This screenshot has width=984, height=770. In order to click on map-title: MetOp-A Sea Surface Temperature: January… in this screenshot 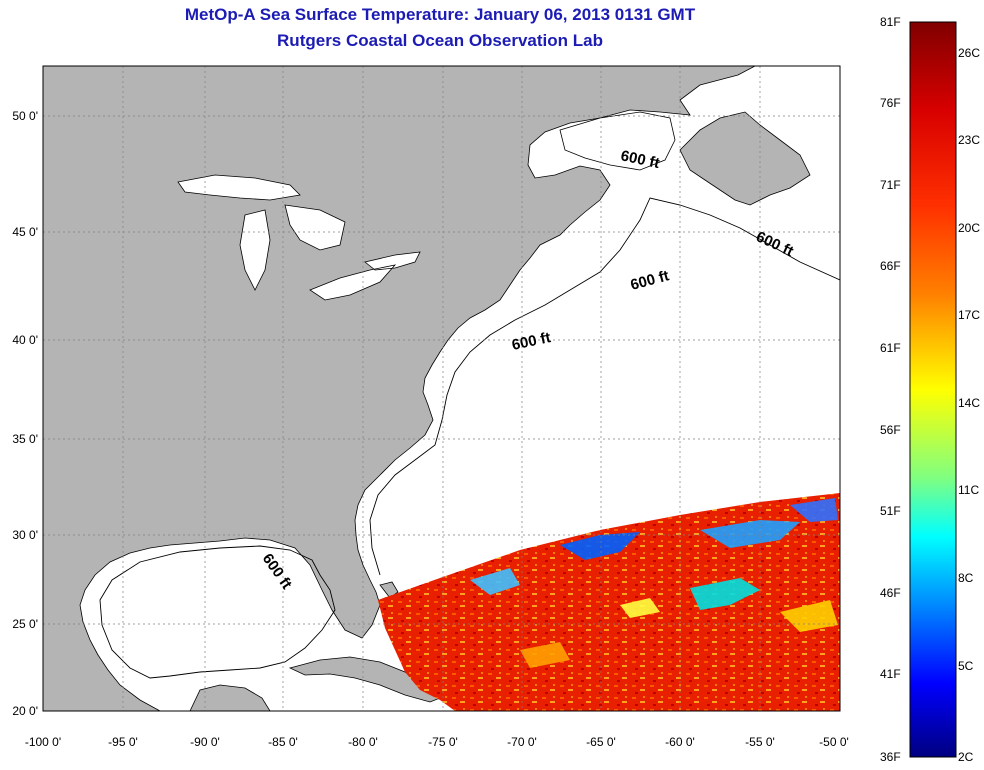, I will do `click(440, 14)`.